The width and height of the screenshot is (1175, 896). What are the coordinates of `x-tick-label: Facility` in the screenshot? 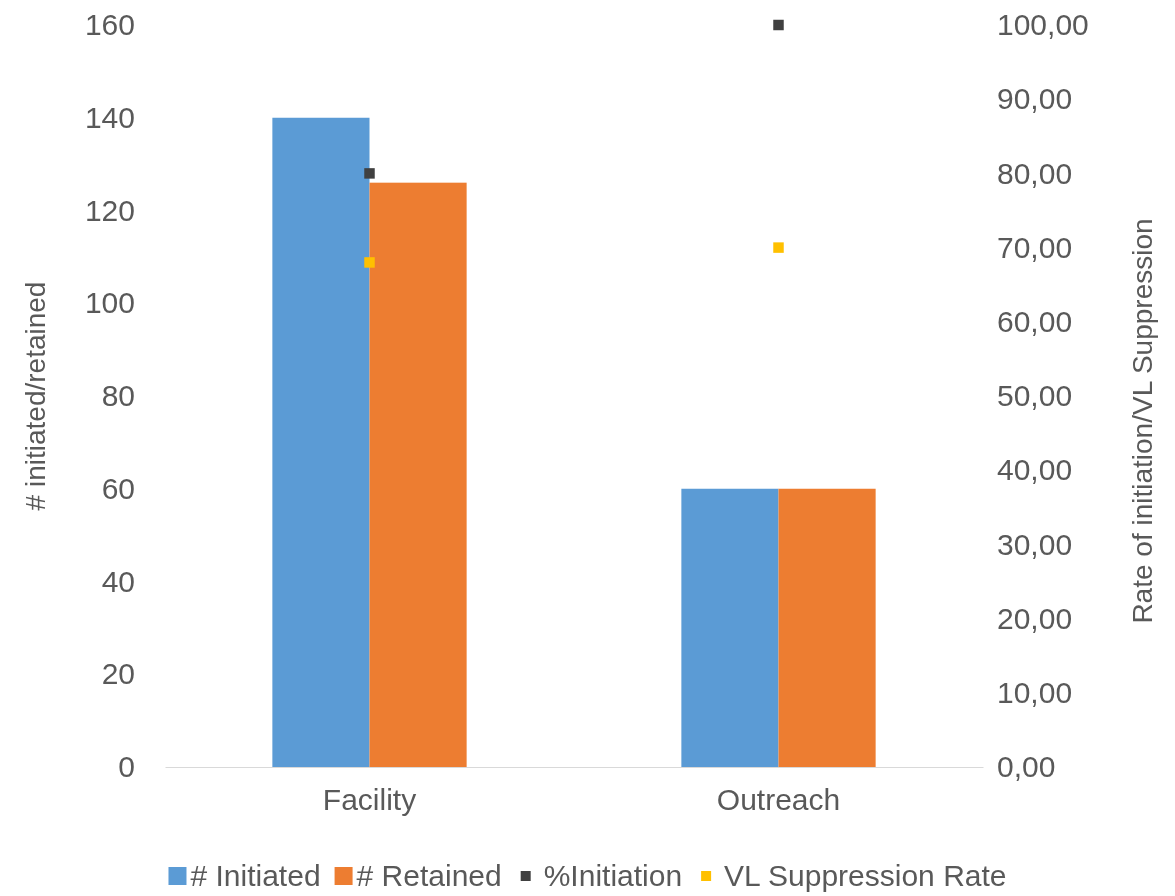 It's located at (369, 800).